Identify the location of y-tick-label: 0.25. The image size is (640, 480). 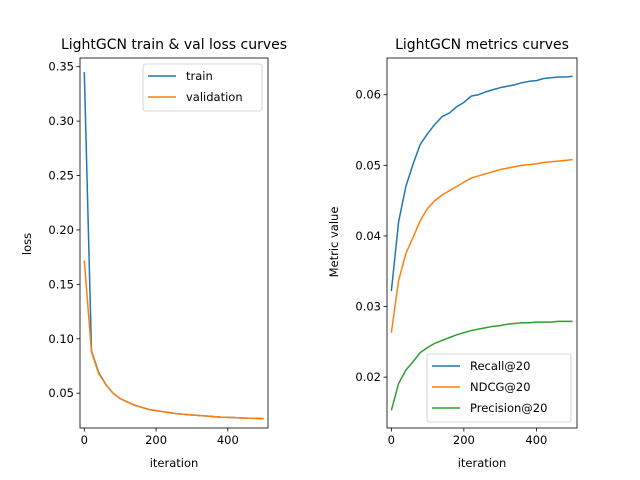
(61, 176).